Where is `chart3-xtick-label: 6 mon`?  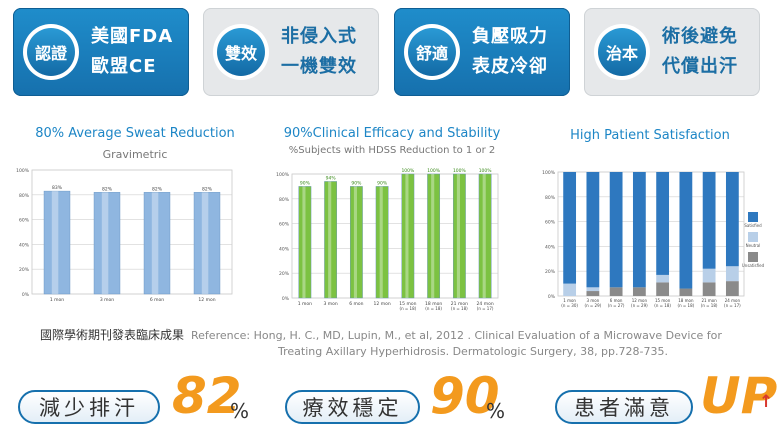 chart3-xtick-label: 6 mon is located at coordinates (616, 300).